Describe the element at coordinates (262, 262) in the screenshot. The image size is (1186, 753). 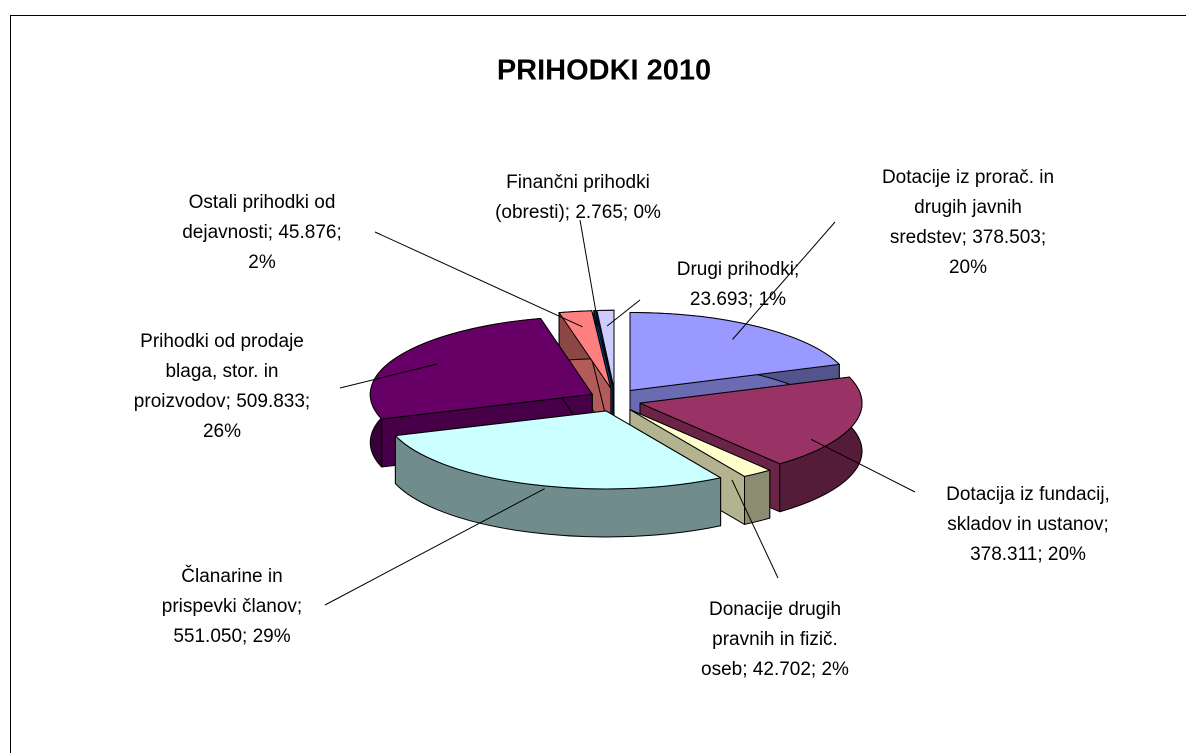
I see `data-label: 2%` at that location.